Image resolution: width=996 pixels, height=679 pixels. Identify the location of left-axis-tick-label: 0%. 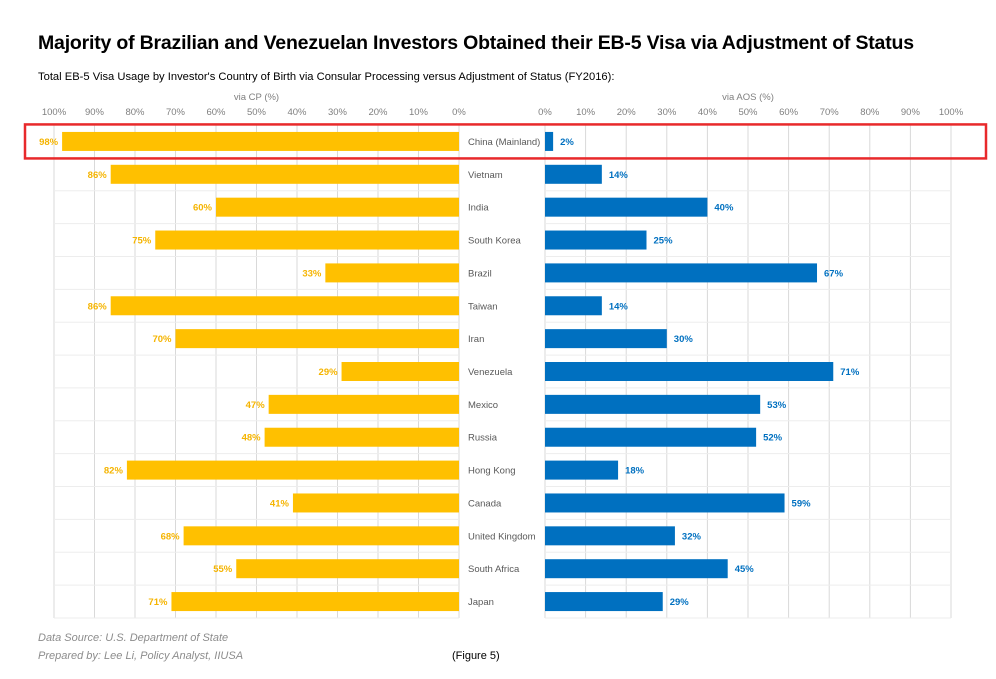
(459, 112).